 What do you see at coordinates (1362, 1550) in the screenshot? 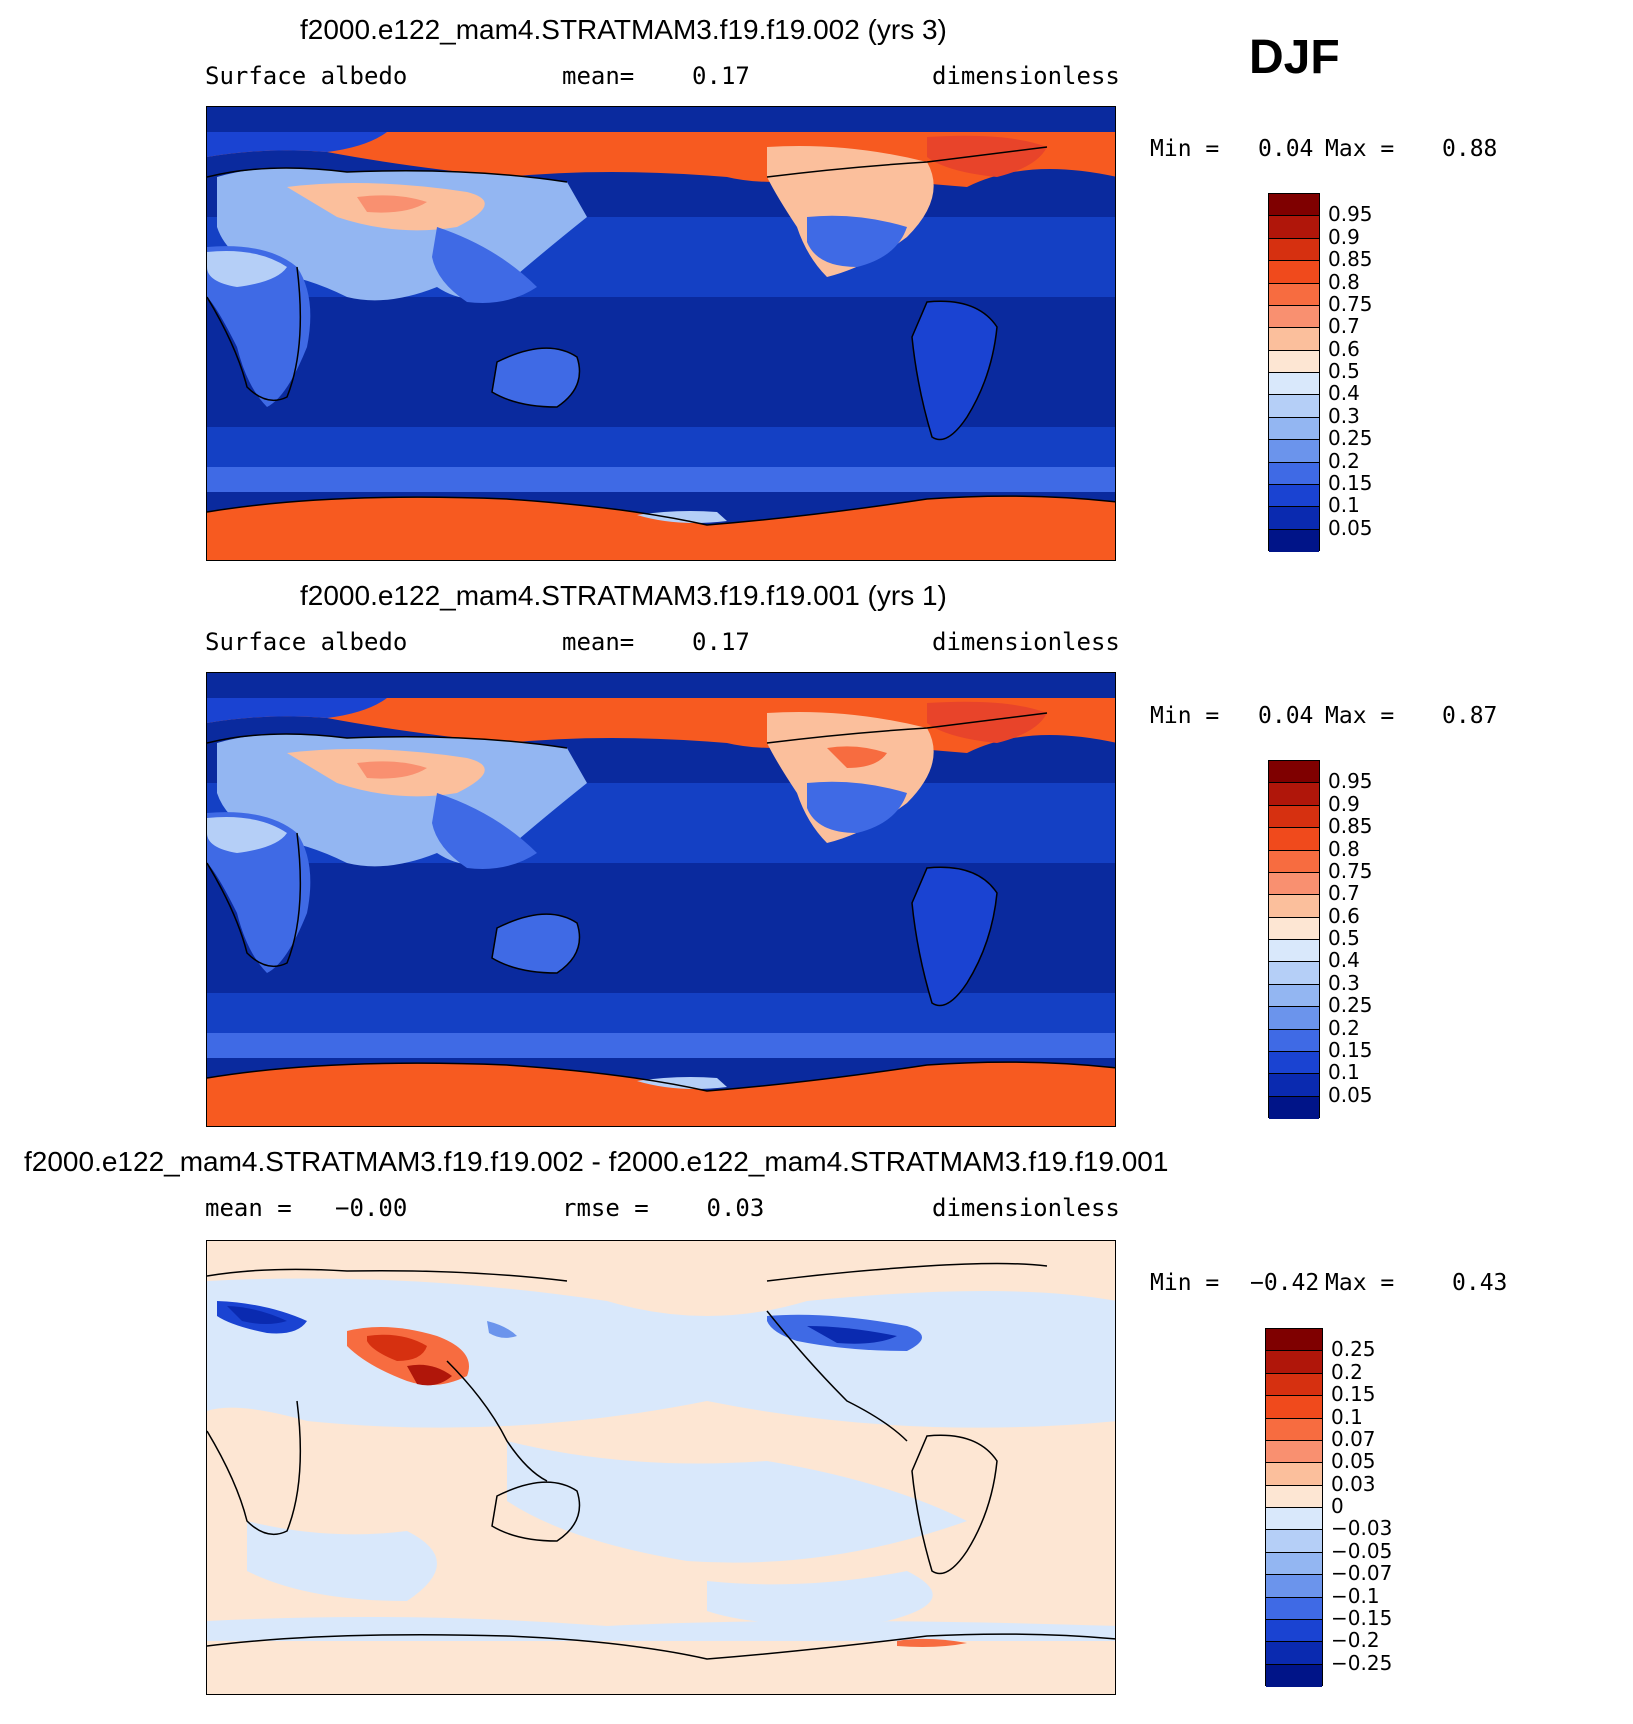
I see `colorbar-tick-label: −0.05` at bounding box center [1362, 1550].